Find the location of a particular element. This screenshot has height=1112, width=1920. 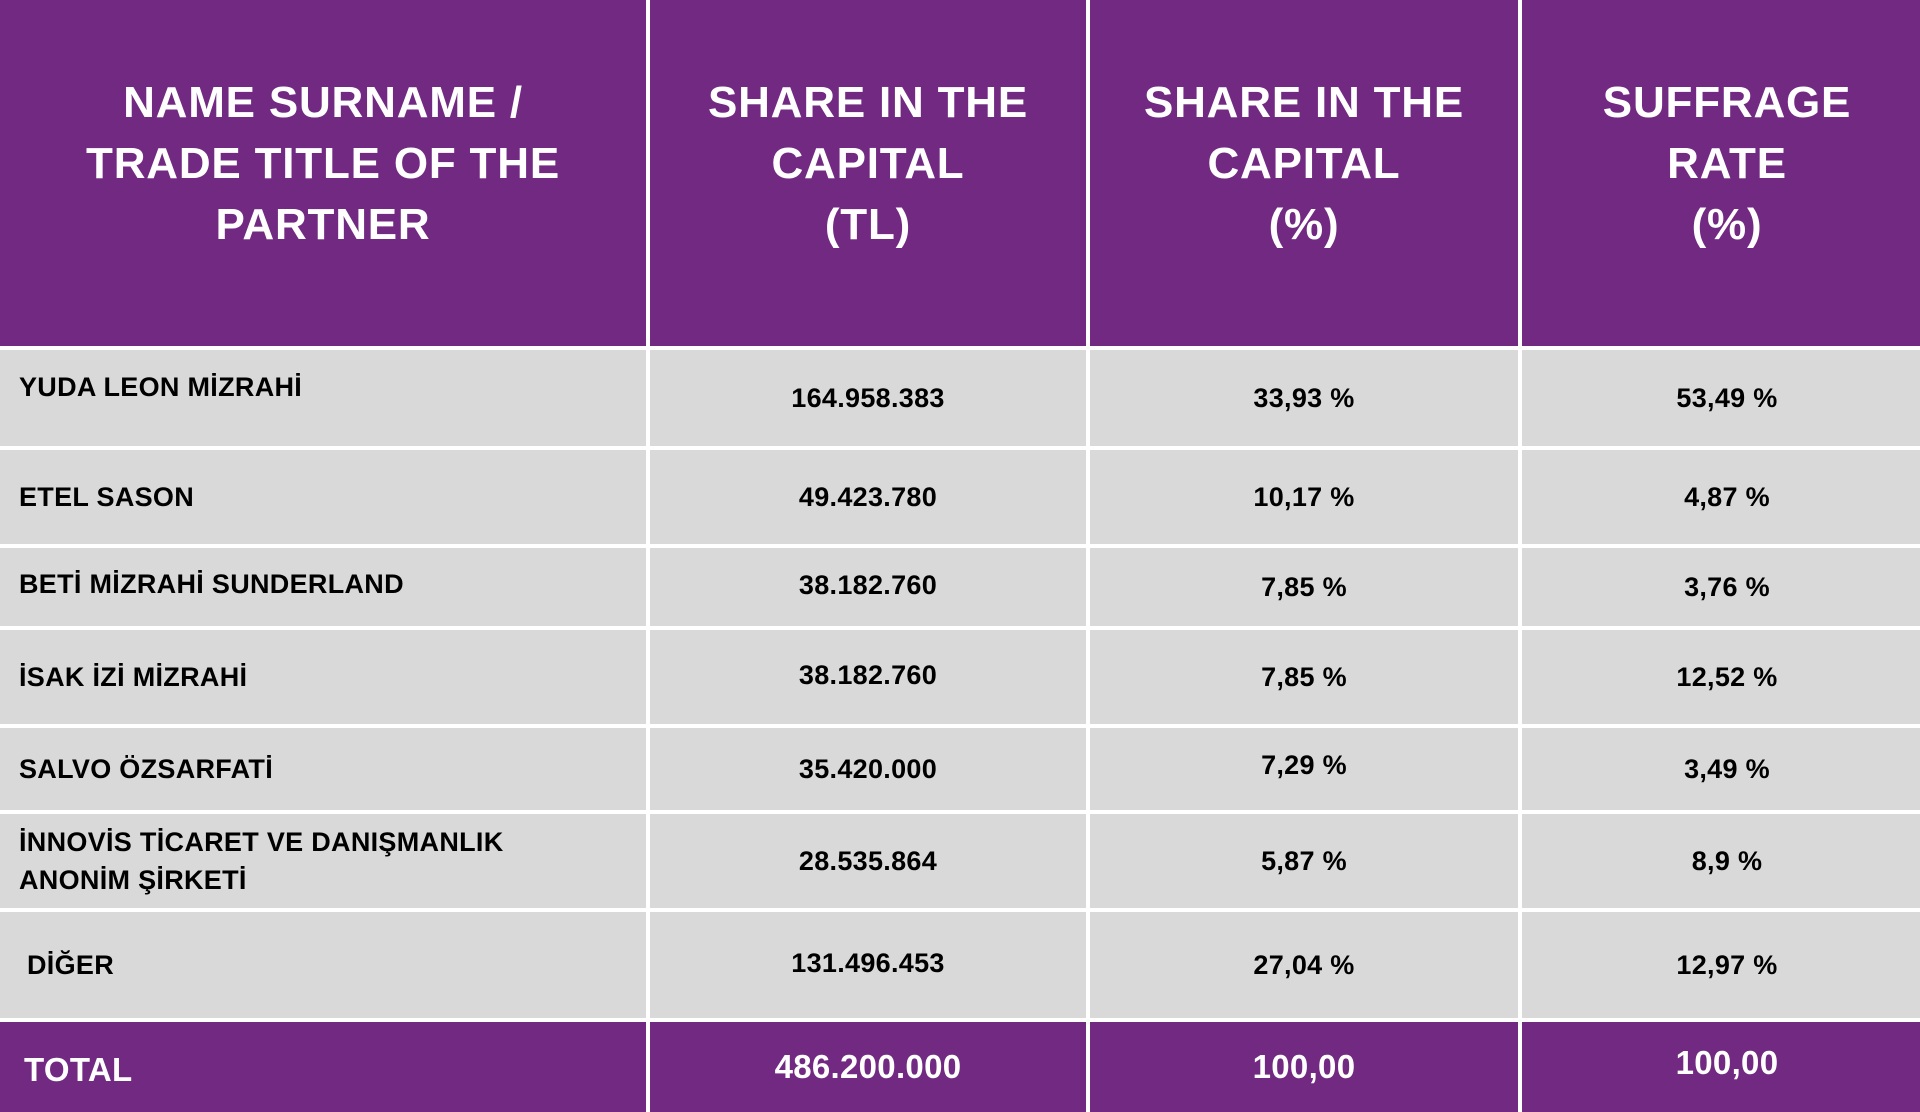

total-capital-tl: 486.200.000 is located at coordinates (868, 1067).